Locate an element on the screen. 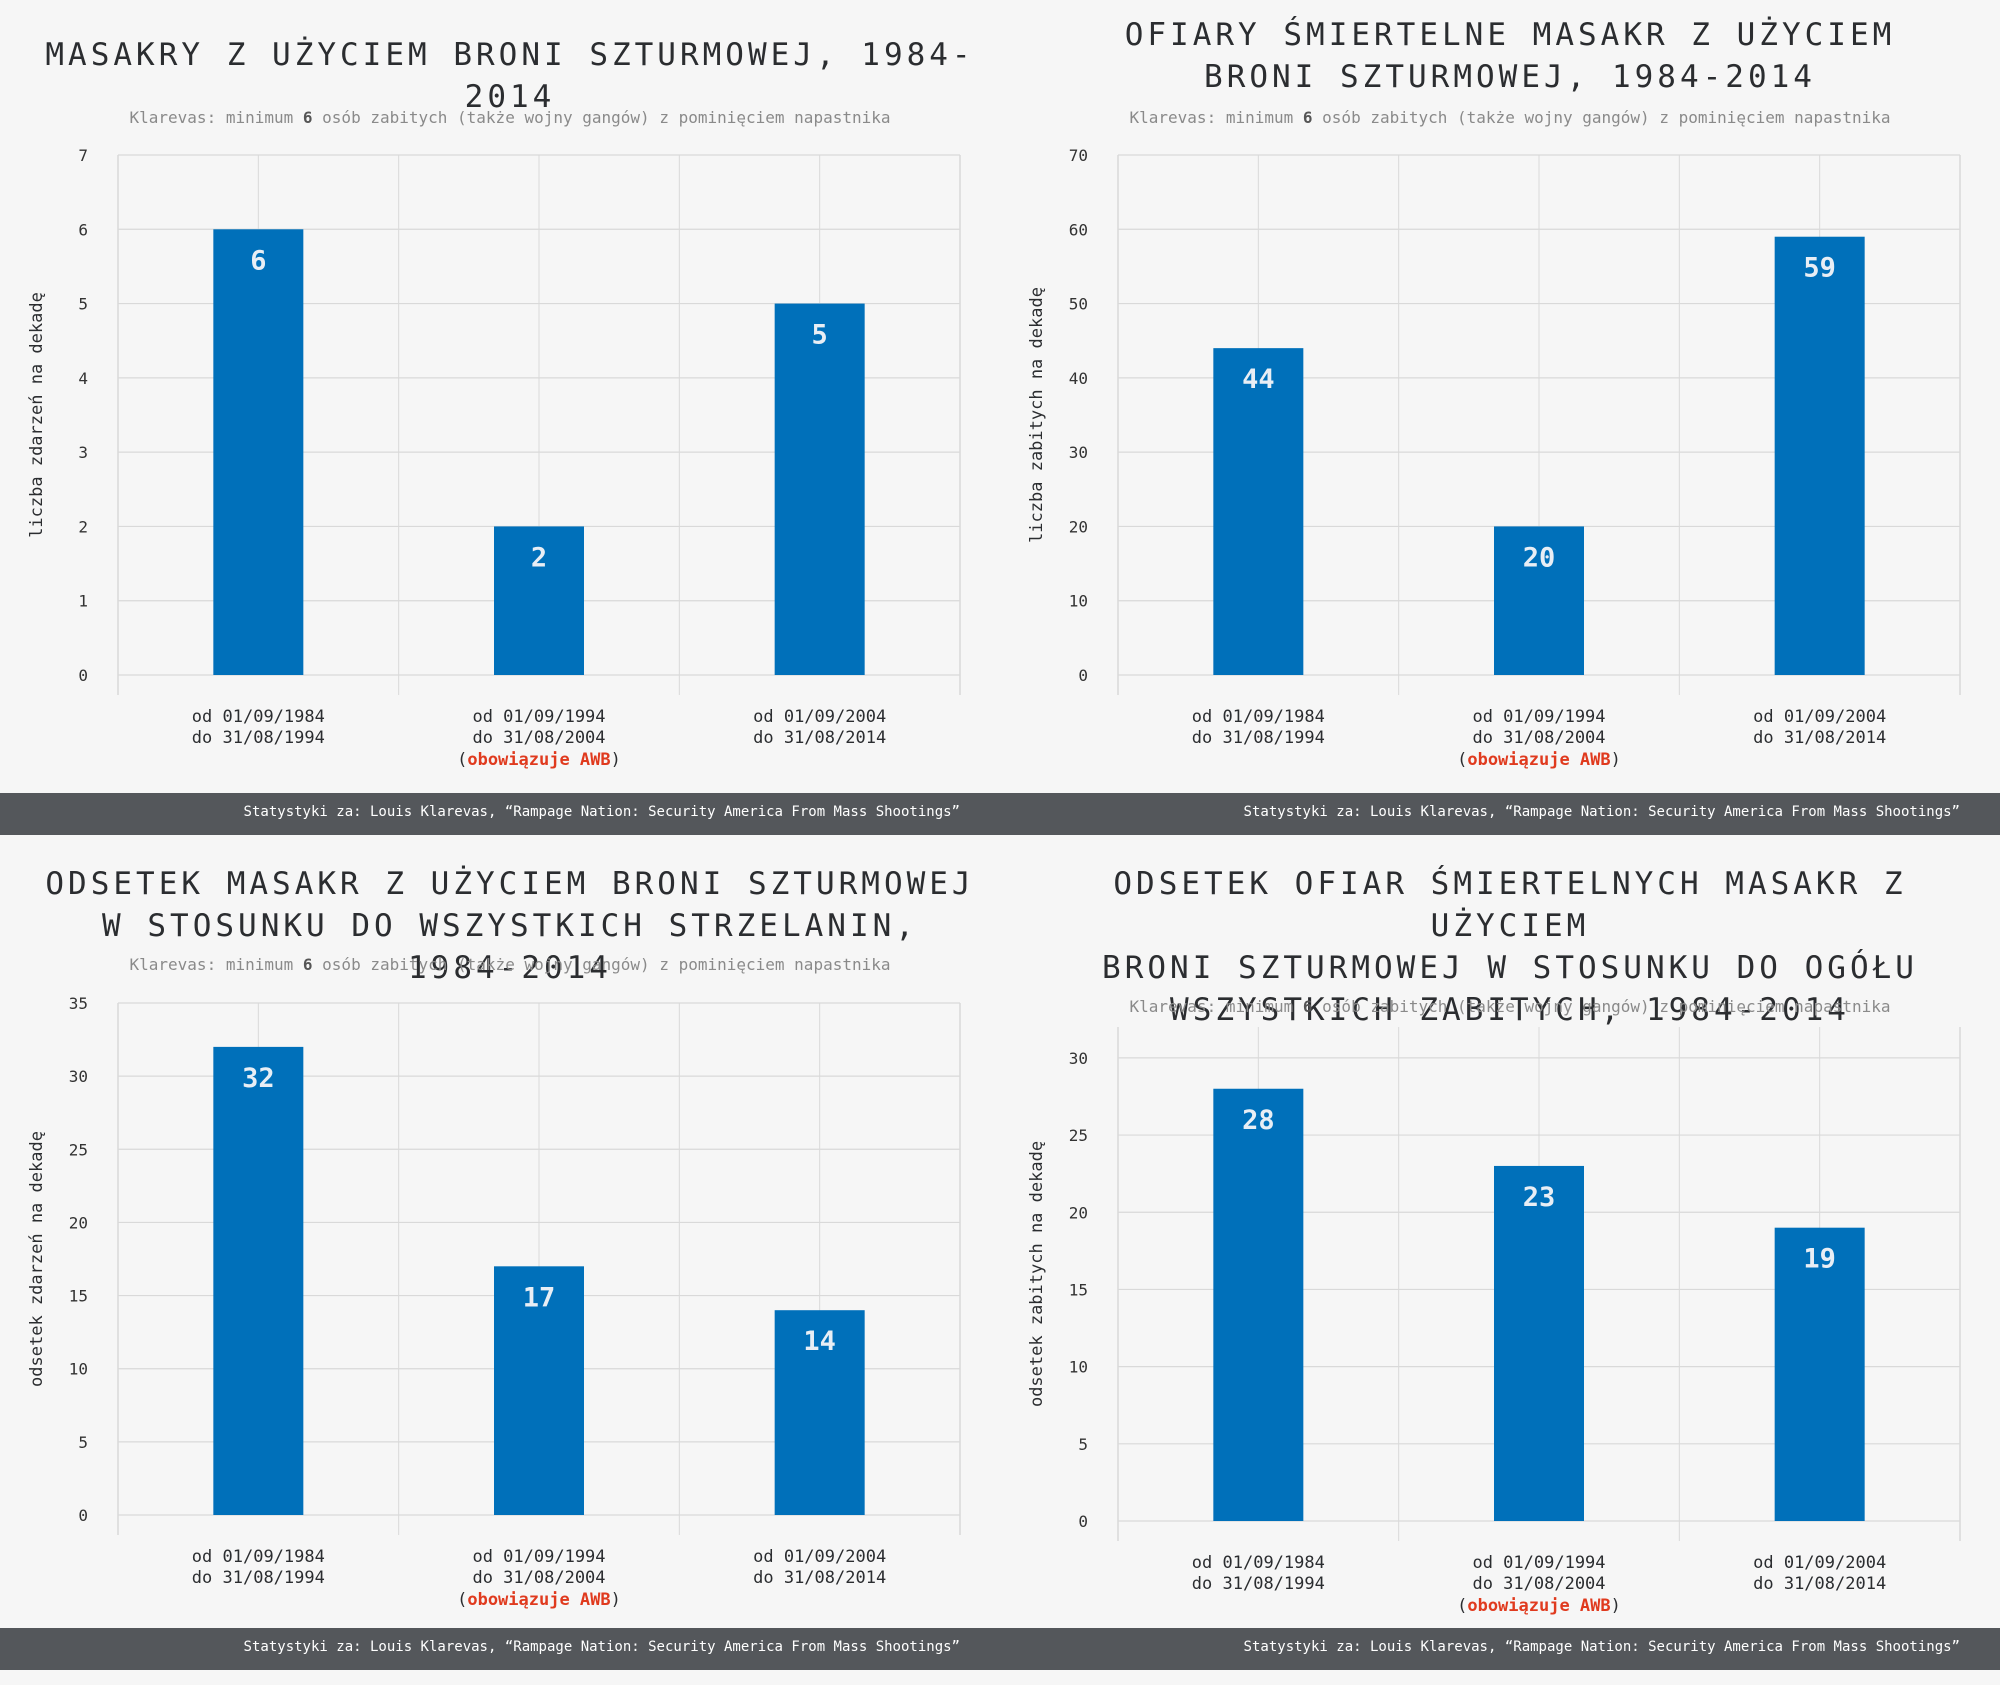 The image size is (2000, 1685). bar-value-label: 32 is located at coordinates (258, 1078).